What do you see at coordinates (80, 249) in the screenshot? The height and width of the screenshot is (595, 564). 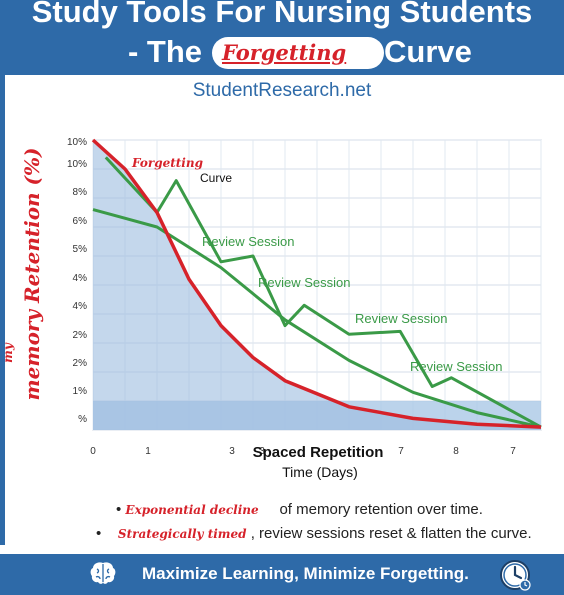 I see `y-tick-label: 5%` at bounding box center [80, 249].